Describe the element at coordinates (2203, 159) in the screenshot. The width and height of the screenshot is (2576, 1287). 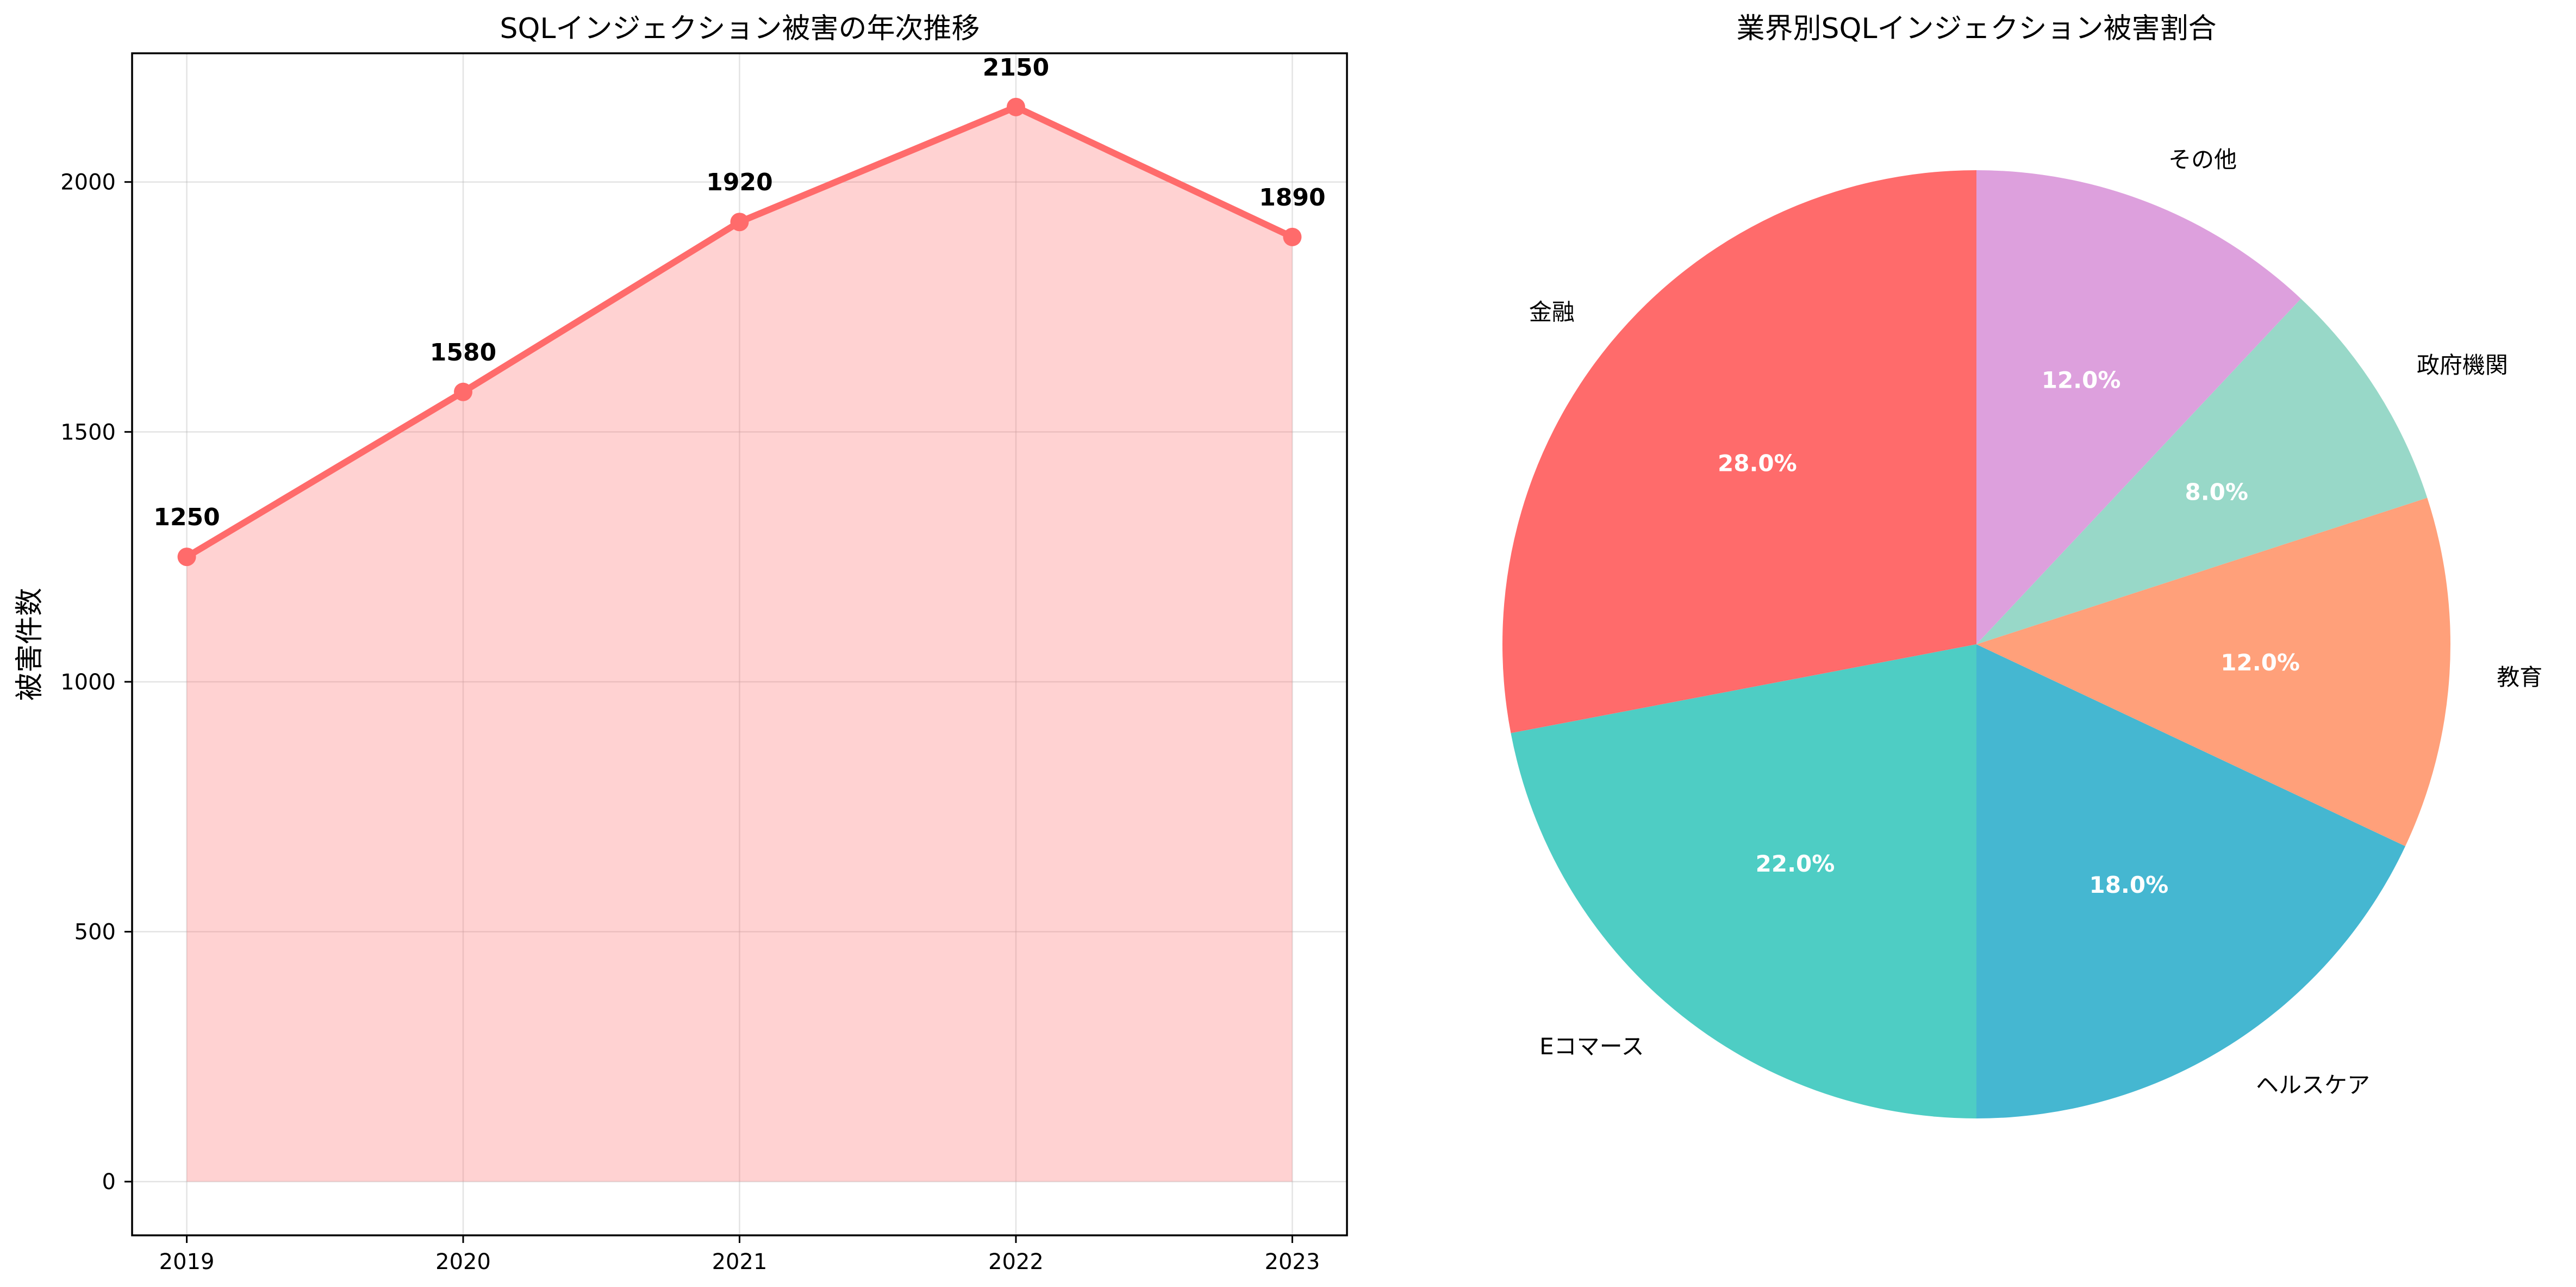
I see `pie-label: その他` at that location.